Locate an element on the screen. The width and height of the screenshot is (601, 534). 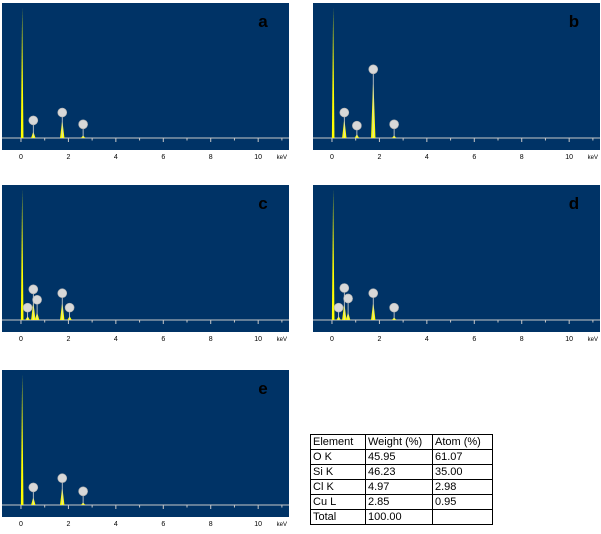
cell-atom: 35.00 is located at coordinates (462, 472).